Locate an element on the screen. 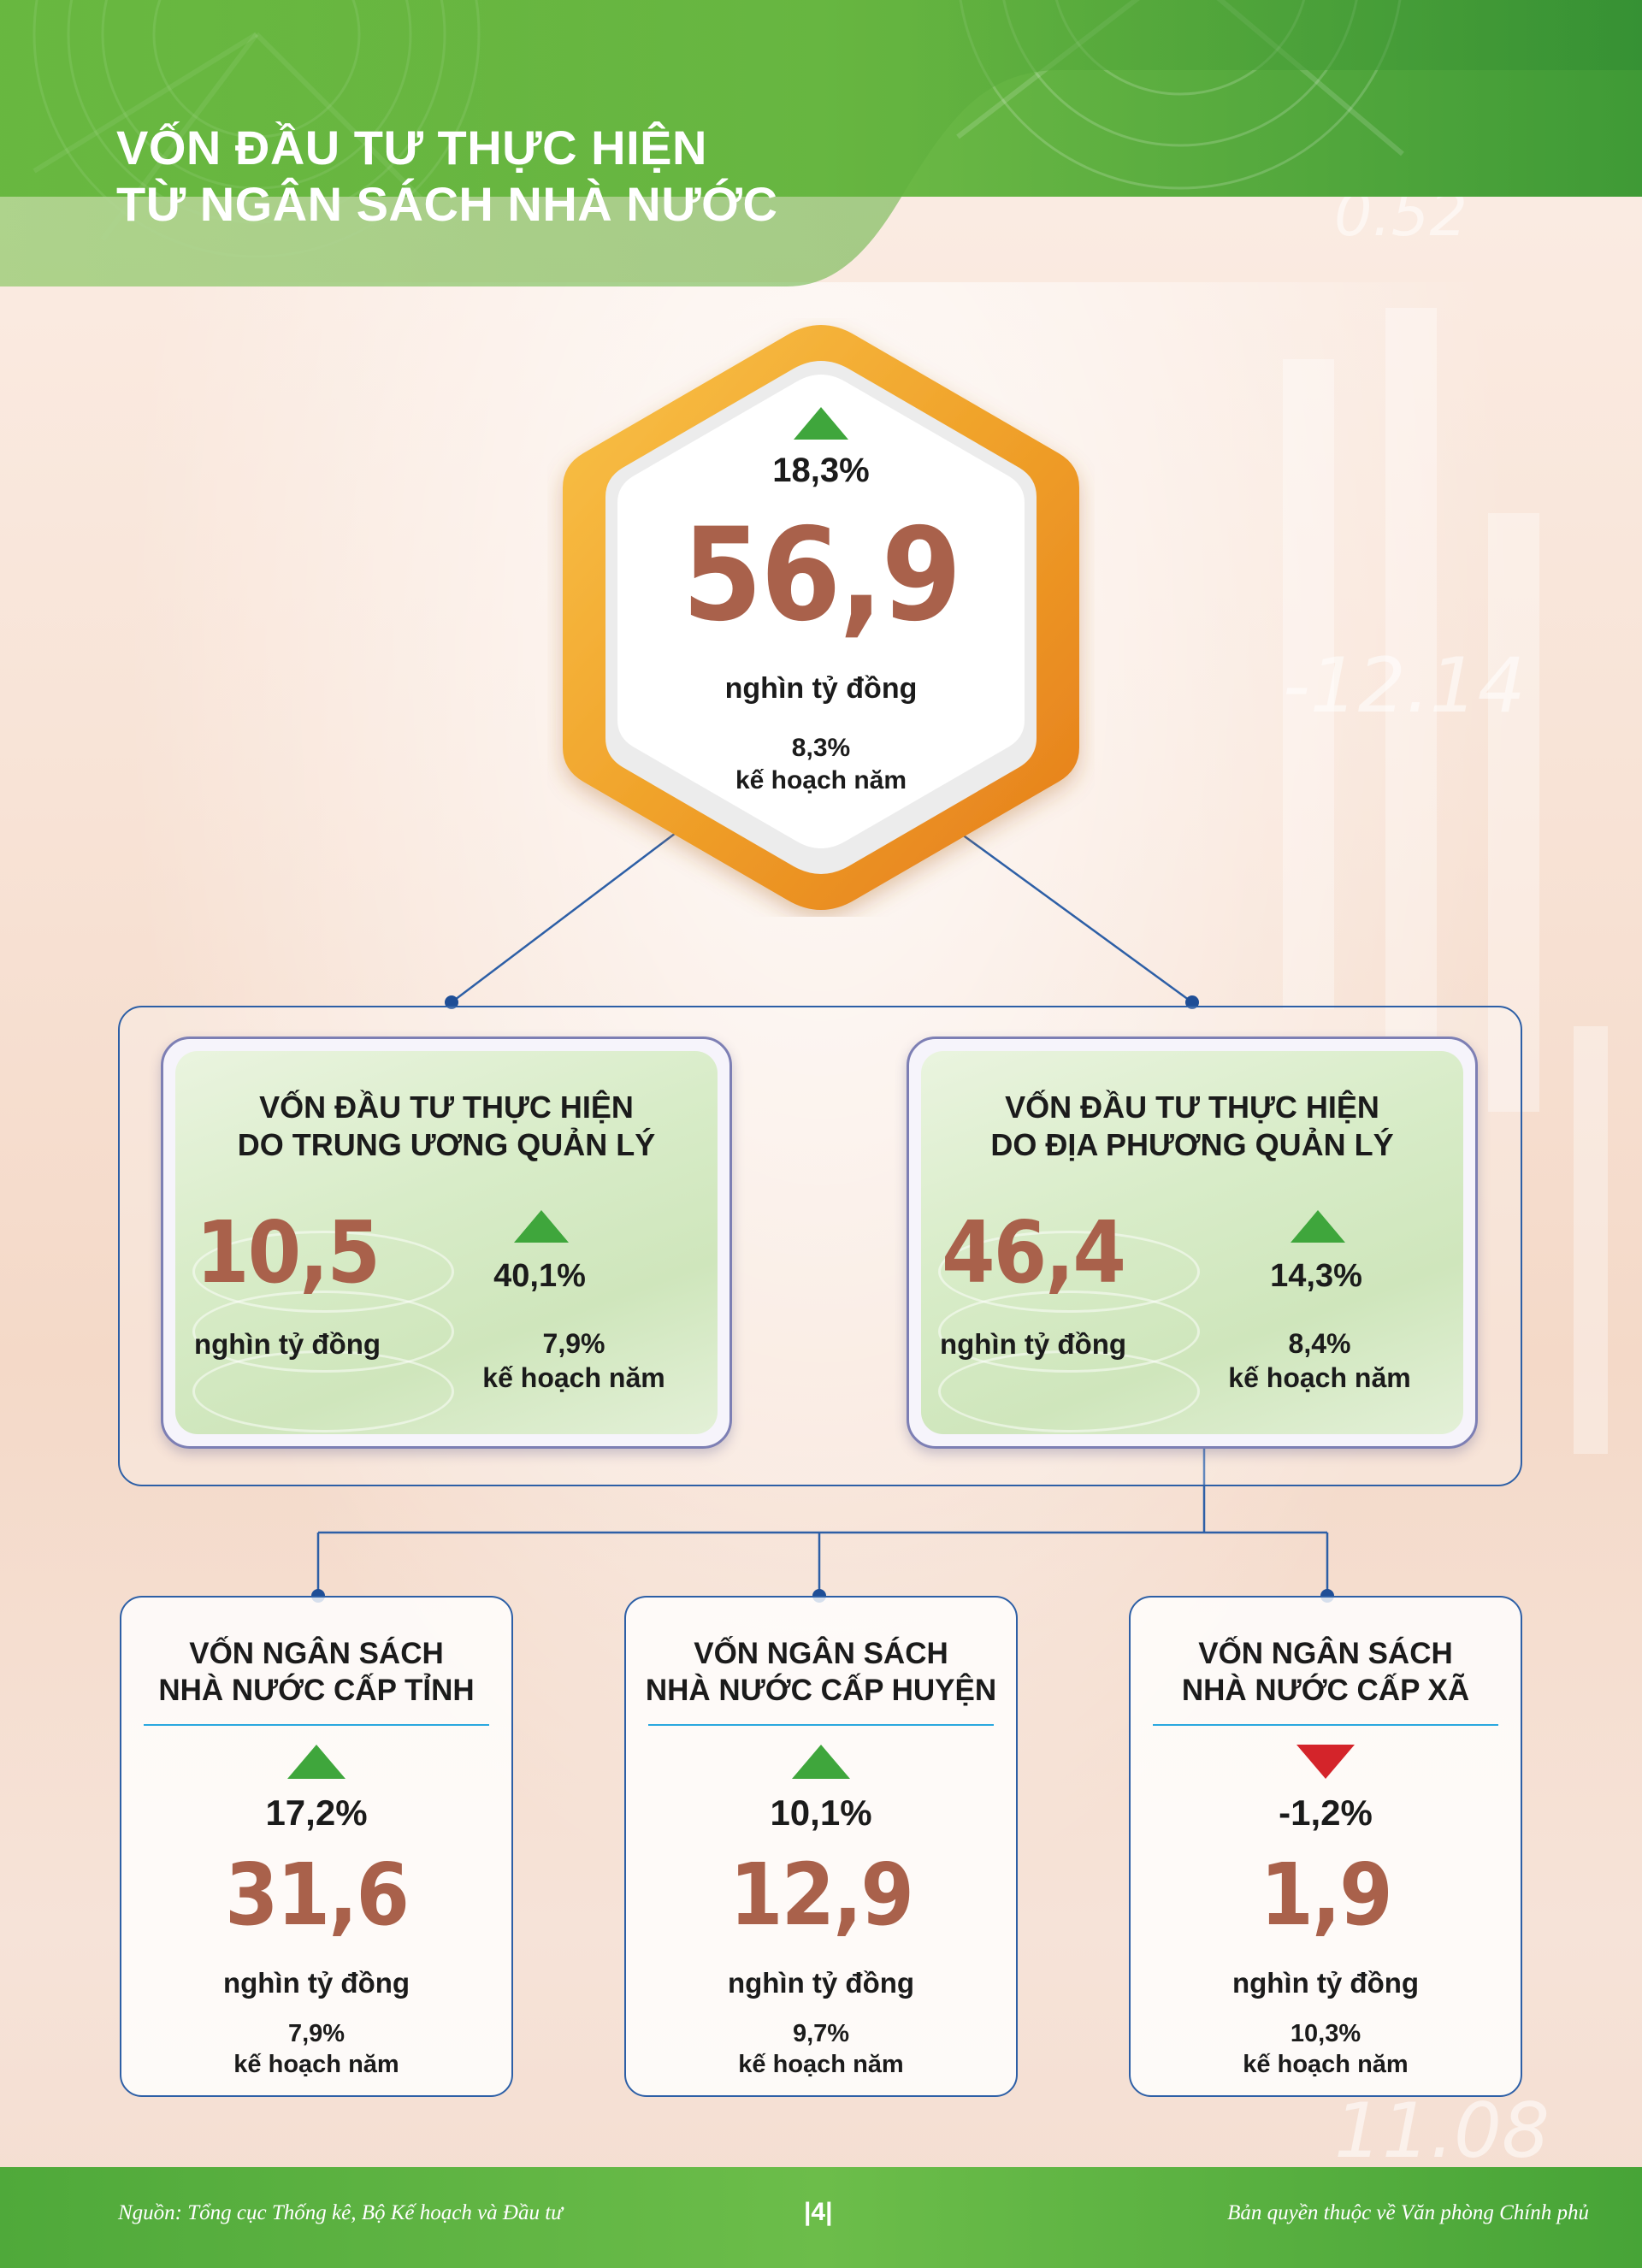 This screenshot has width=1642, height=2268. local-plan-pct: 8,4% is located at coordinates (1319, 1343).